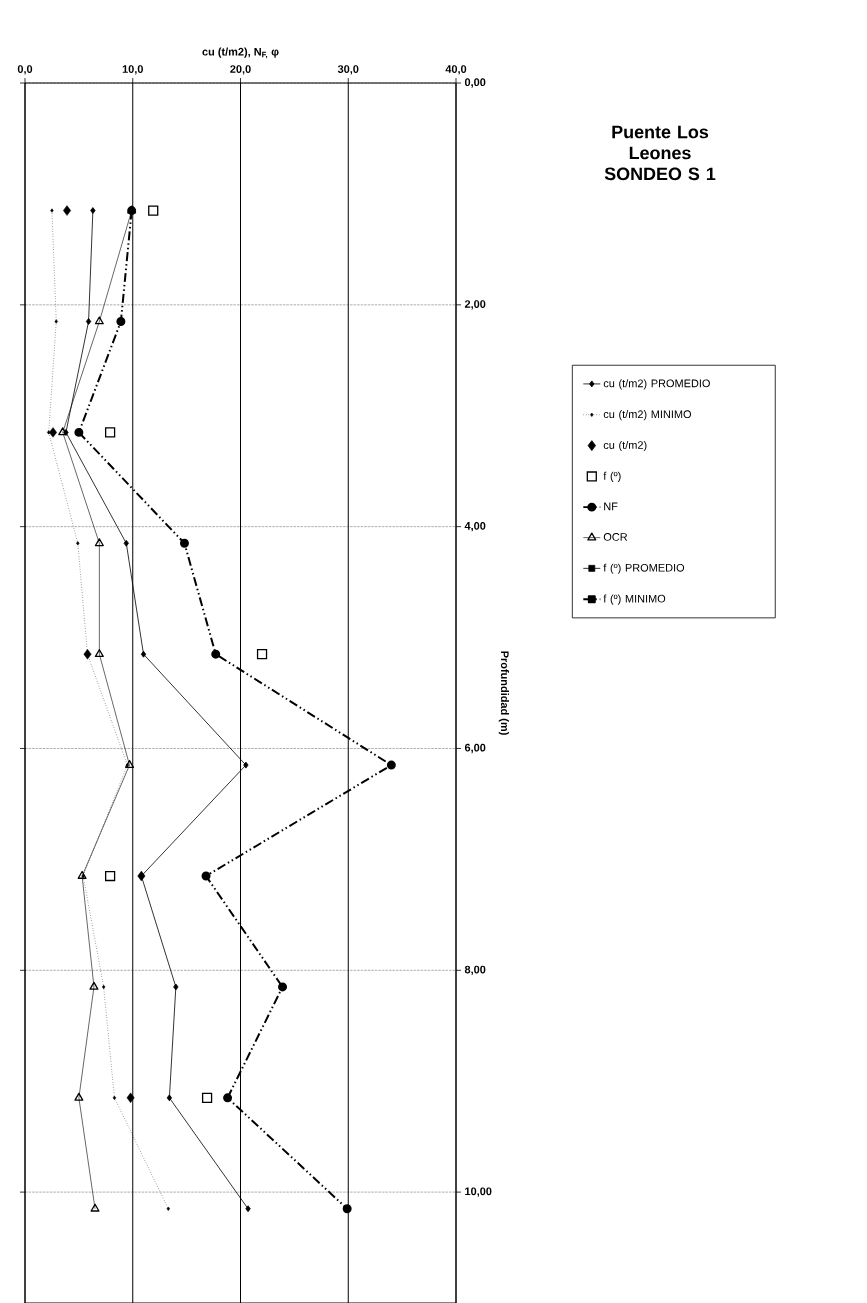 This screenshot has height=1303, width=867. What do you see at coordinates (503, 693) in the screenshot?
I see `y-axis-title: Profundidad (m)` at bounding box center [503, 693].